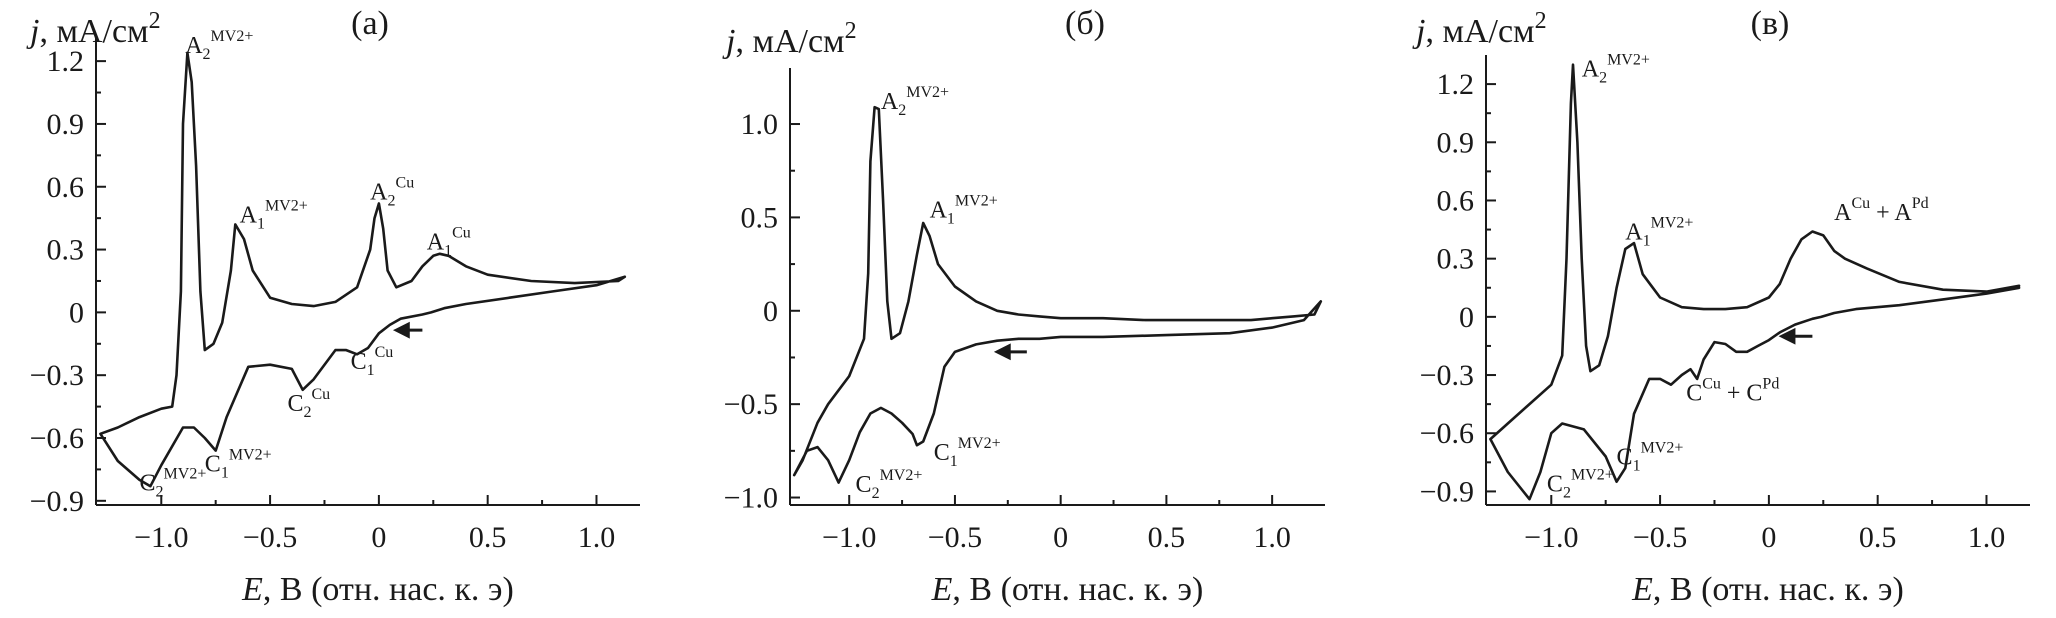 The image size is (2056, 618). What do you see at coordinates (1878, 537) in the screenshot?
I see `panel-2-x-tick-label: 0.5` at bounding box center [1878, 537].